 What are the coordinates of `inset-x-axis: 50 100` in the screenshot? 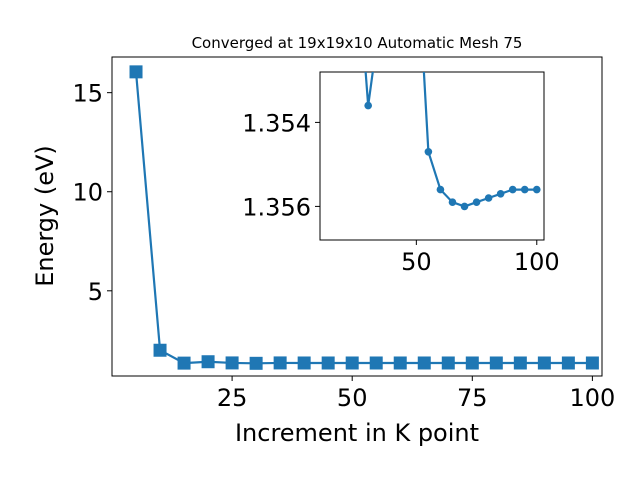 It's located at (480, 258).